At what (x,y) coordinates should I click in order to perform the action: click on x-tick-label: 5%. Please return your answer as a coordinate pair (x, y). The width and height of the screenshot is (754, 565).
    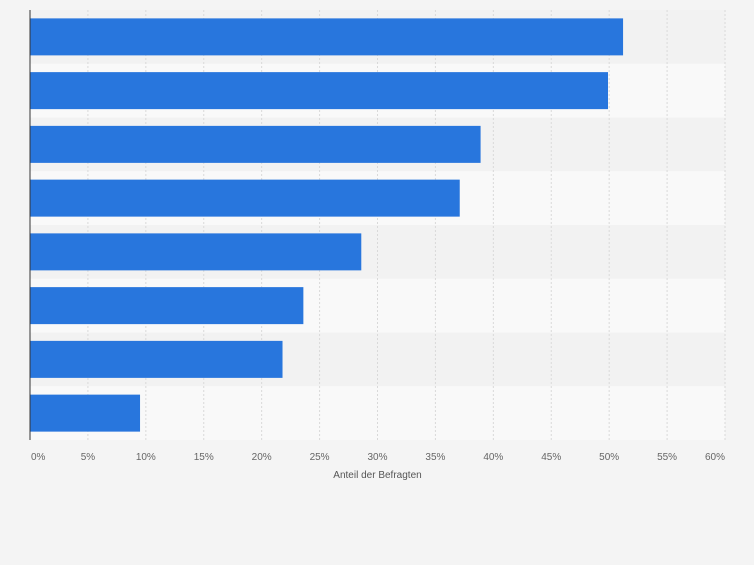
    Looking at the image, I should click on (88, 457).